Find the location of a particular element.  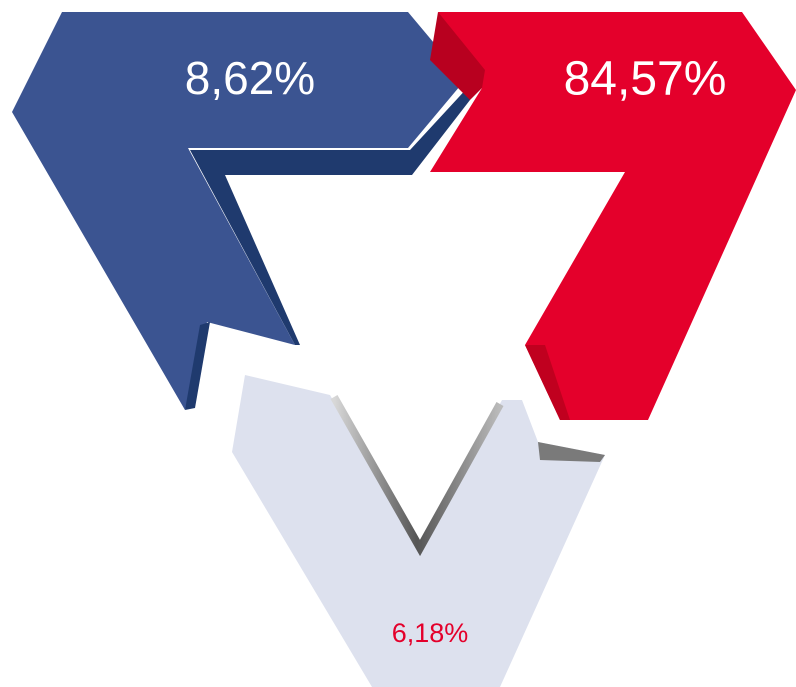

gray-arrow-inner is located at coordinates (417, 476).